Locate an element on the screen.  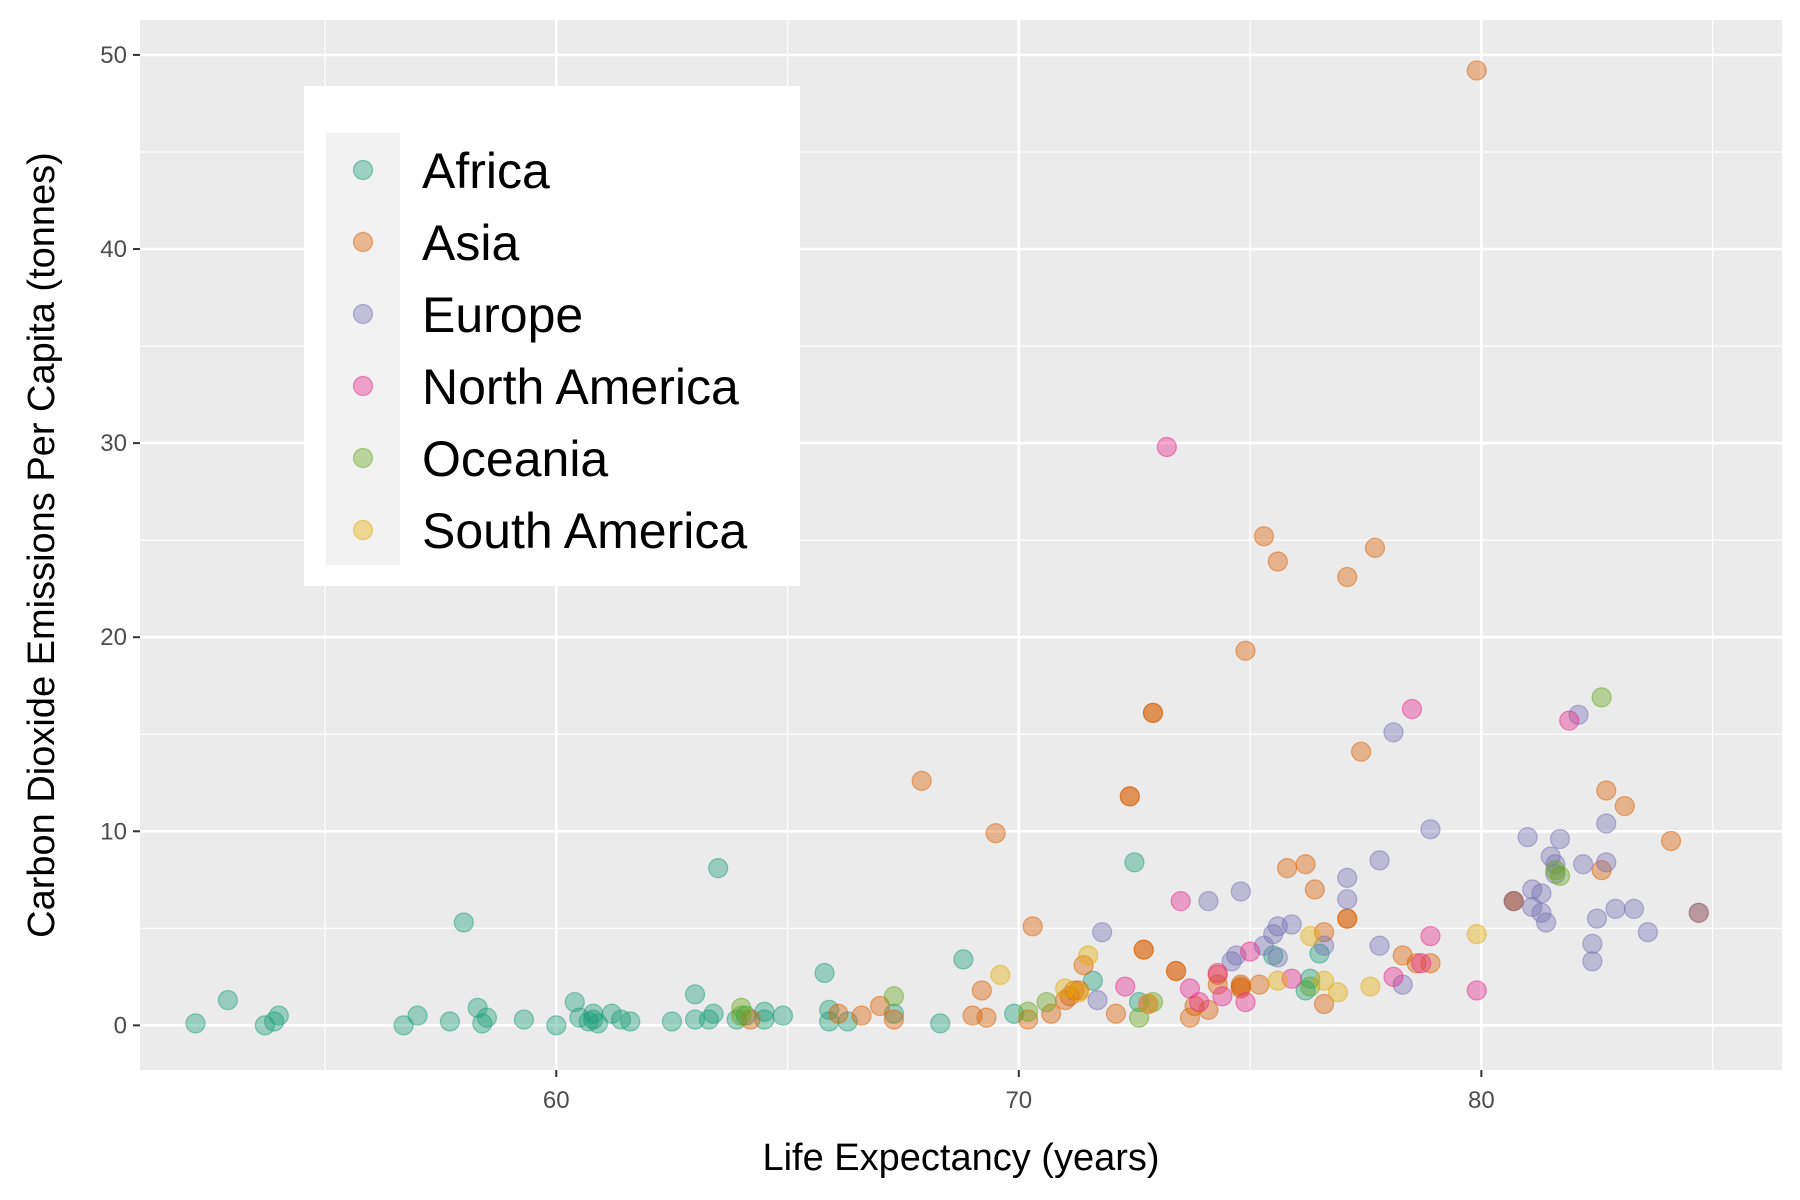
y-tick-label: 20 is located at coordinates (113, 637).